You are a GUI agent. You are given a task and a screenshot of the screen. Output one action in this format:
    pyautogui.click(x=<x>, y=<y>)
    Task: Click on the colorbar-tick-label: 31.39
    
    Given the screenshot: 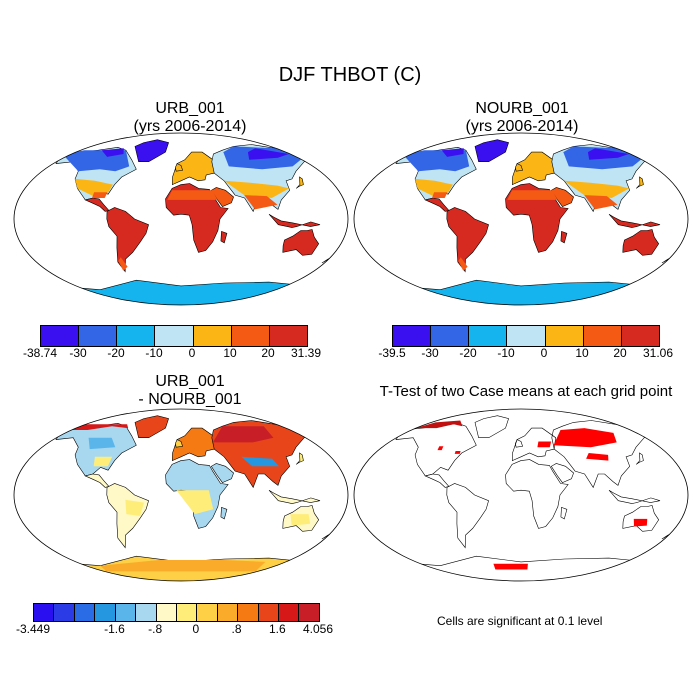 What is the action you would take?
    pyautogui.click(x=306, y=353)
    